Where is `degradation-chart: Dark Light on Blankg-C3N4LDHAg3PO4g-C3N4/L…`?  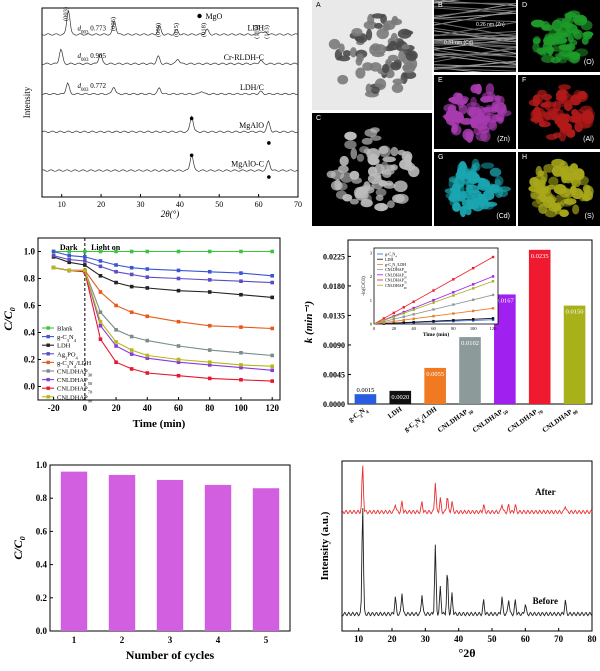 degradation-chart: Dark Light on Blankg-C3N4LDHAg3PO4g-C3N4/L… is located at coordinates (141, 333).